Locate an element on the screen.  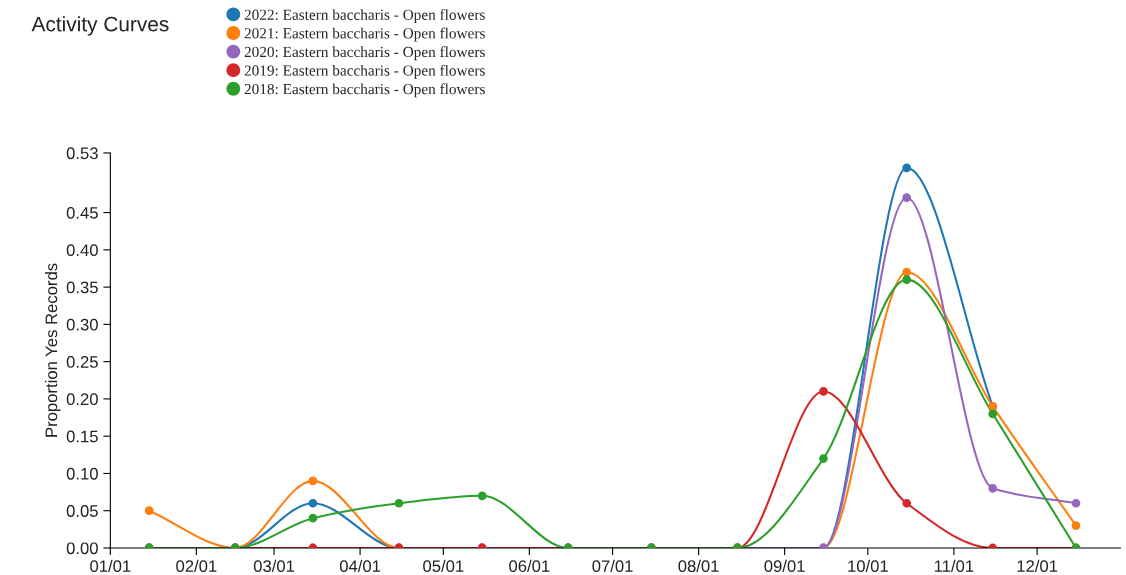
x-tick-label: 06/01 is located at coordinates (529, 566).